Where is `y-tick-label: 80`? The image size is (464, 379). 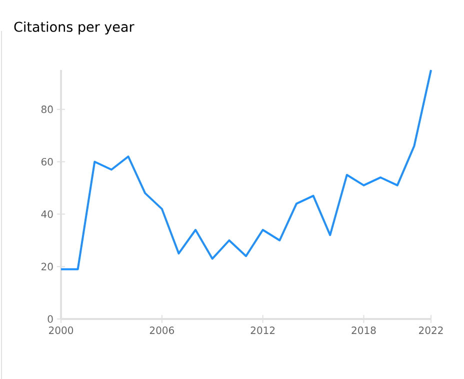
y-tick-label: 80 is located at coordinates (47, 110).